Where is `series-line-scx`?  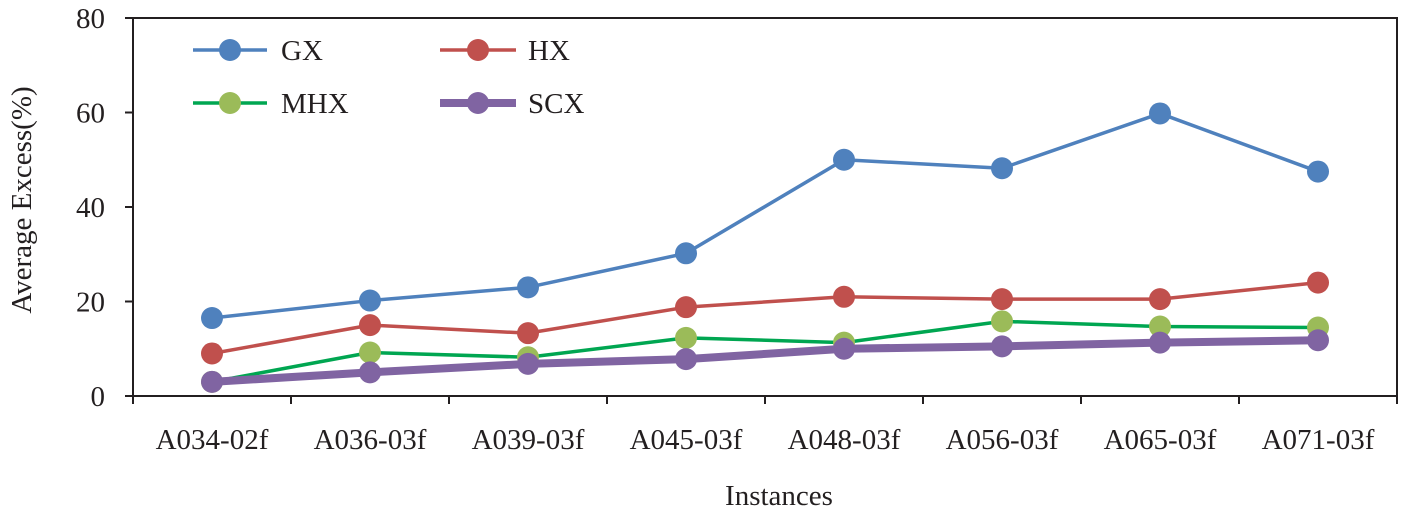
series-line-scx is located at coordinates (765, 361).